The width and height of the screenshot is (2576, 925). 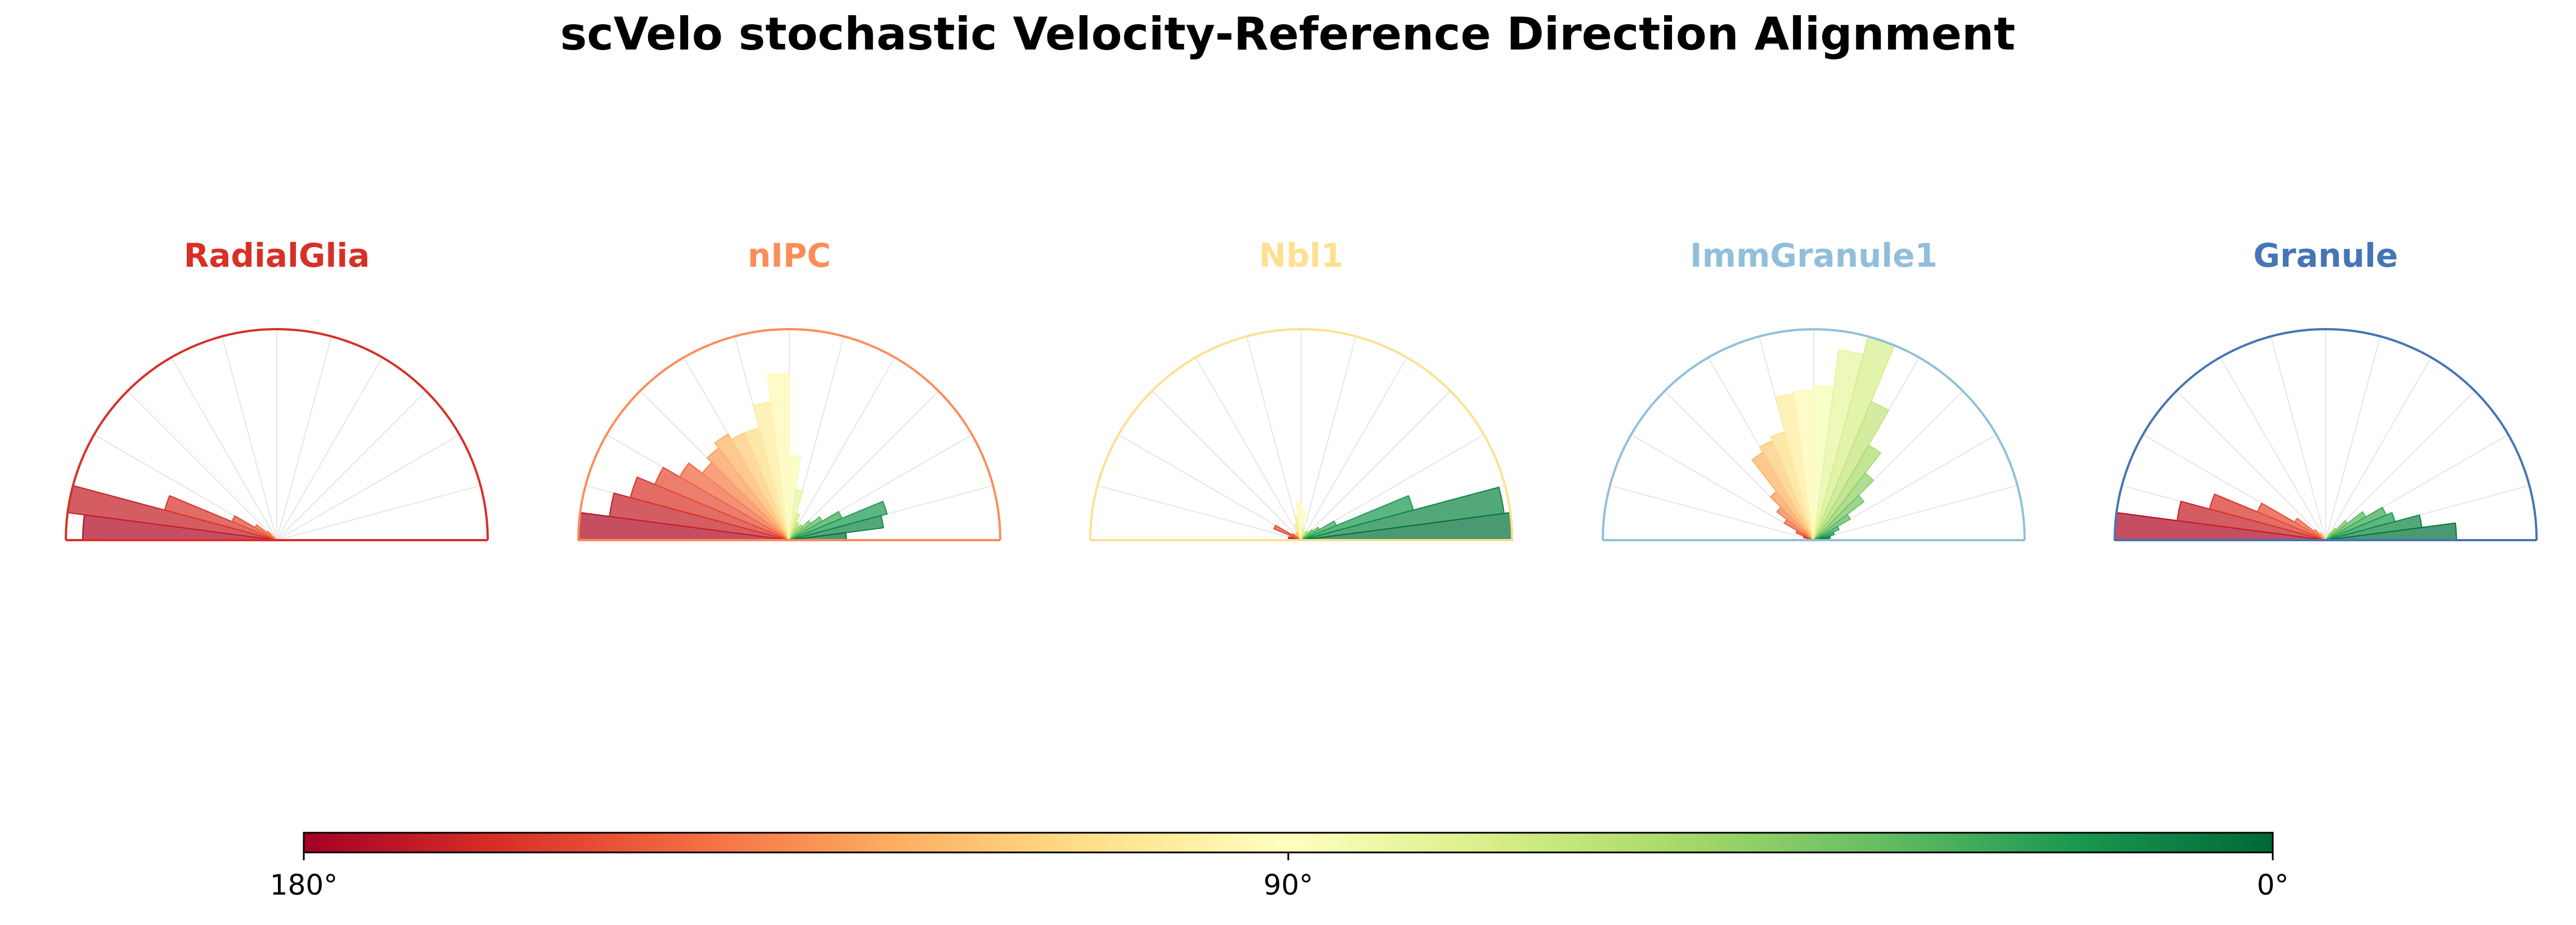 I want to click on bar-33.75deg, so click(x=1832, y=527).